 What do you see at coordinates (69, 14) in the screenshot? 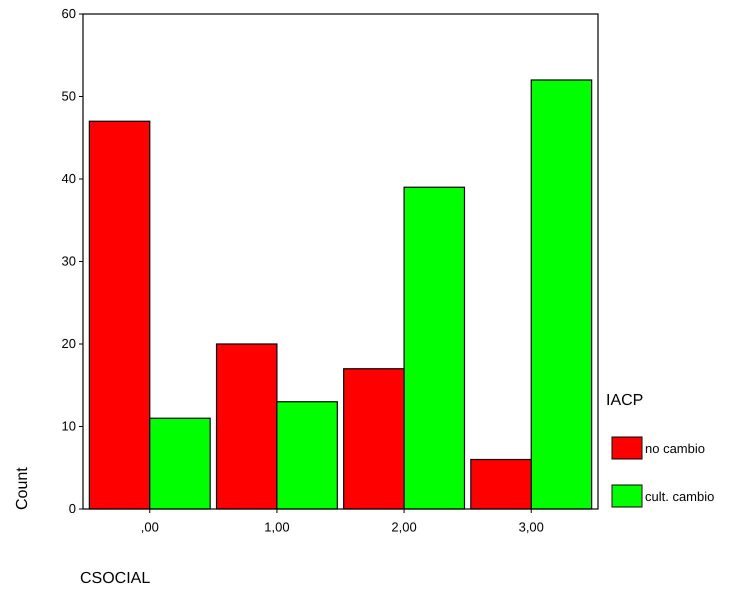
I see `y-tick-label: 60` at bounding box center [69, 14].